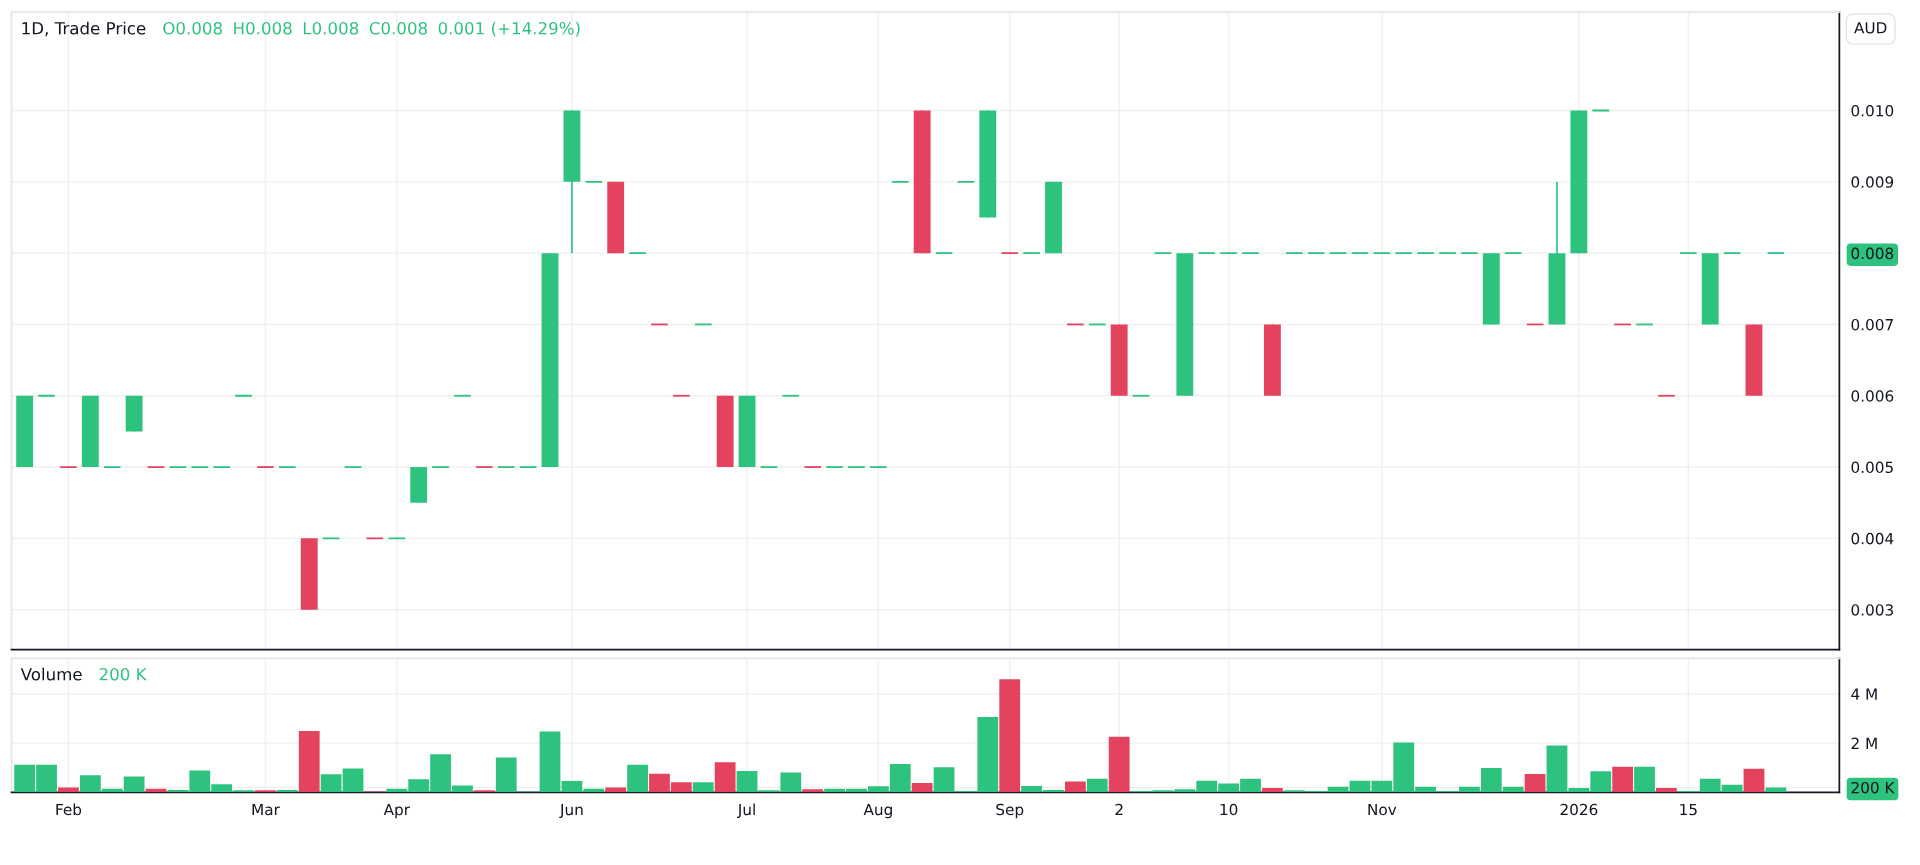  Describe the element at coordinates (1870, 28) in the screenshot. I see `y-axis-title: AUD` at that location.